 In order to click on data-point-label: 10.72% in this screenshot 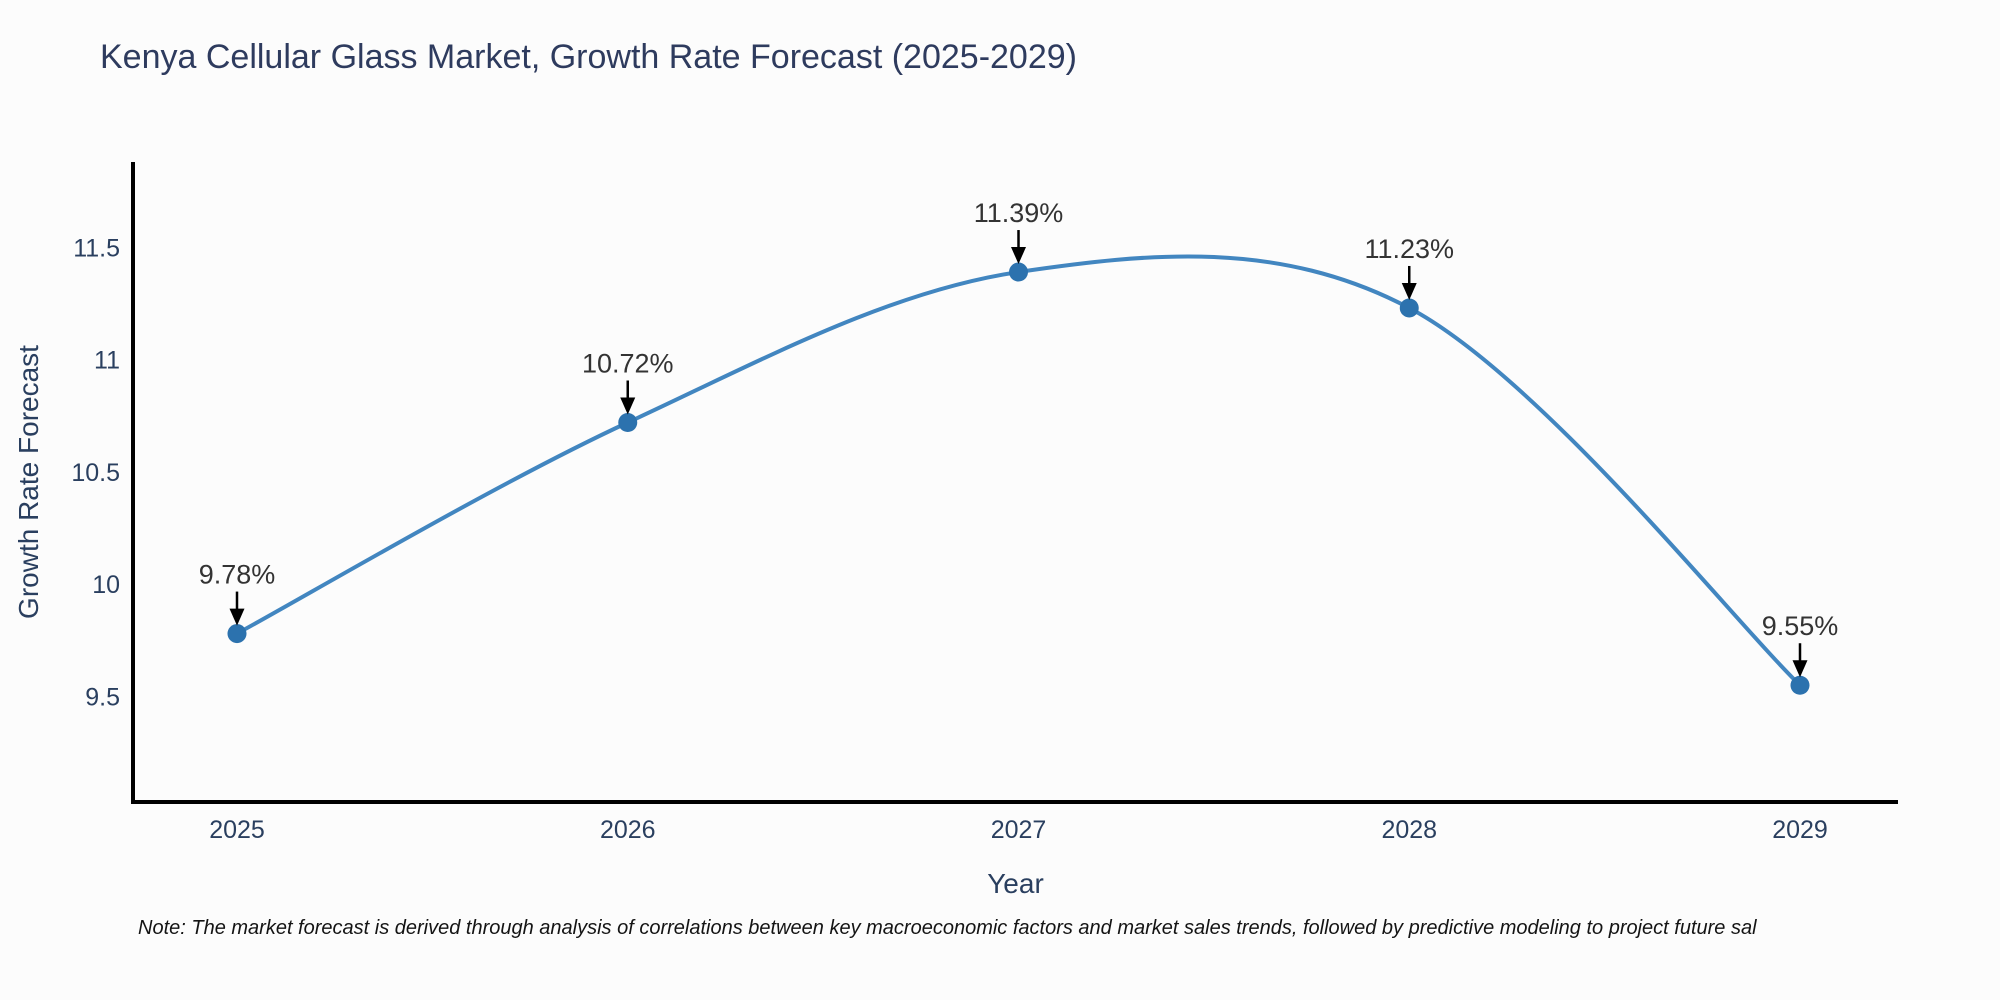, I will do `click(628, 363)`.